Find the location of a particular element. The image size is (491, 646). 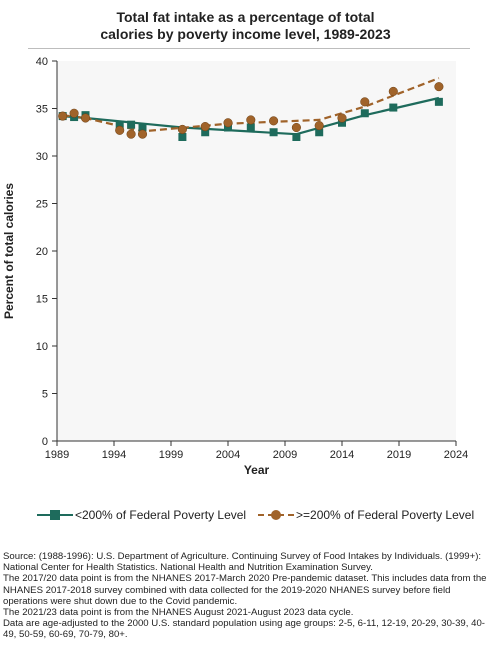

legend-label-high-income: >=200% of Federal Poverty Level is located at coordinates (385, 515).